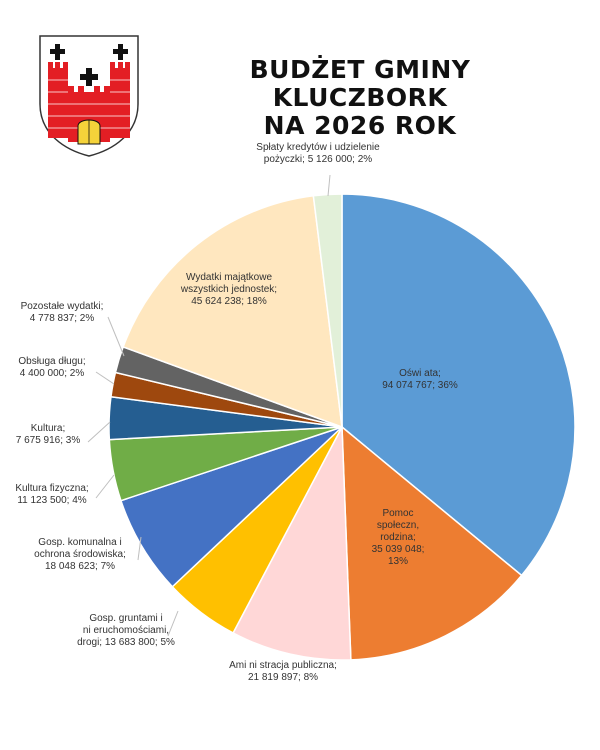  What do you see at coordinates (318, 159) in the screenshot?
I see `data-label-line: pożyczki; 5 126 000; 2%` at bounding box center [318, 159].